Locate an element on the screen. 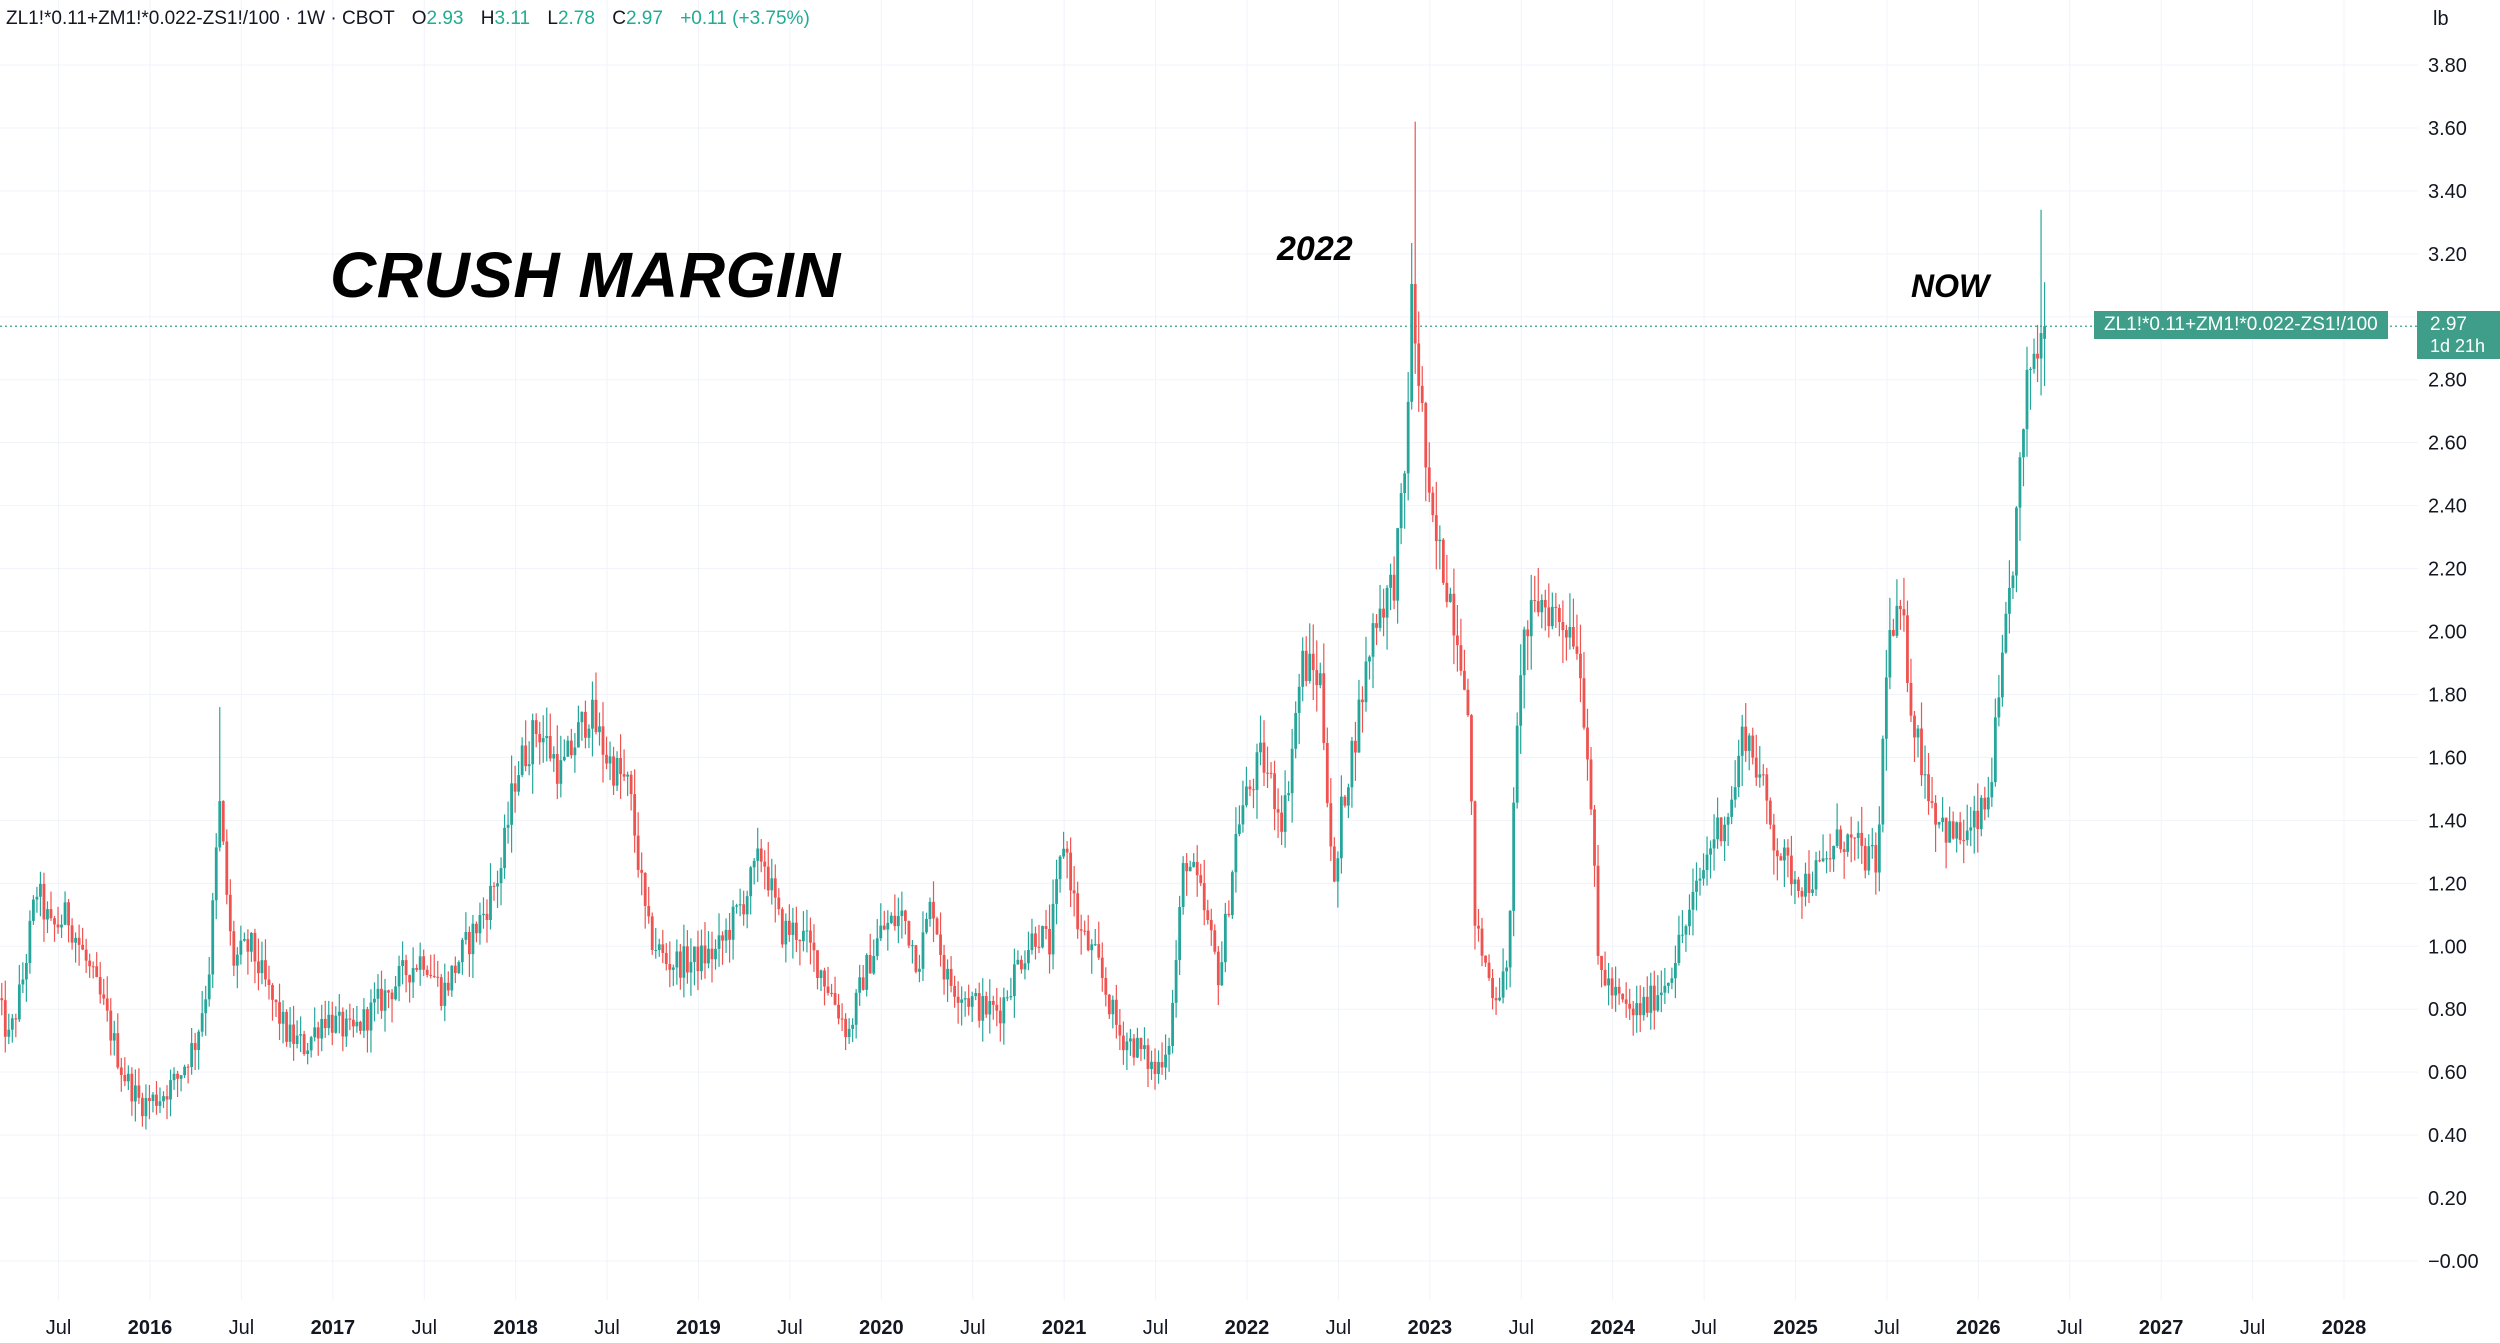  y-tick-label: 3.20 is located at coordinates (2447, 255).